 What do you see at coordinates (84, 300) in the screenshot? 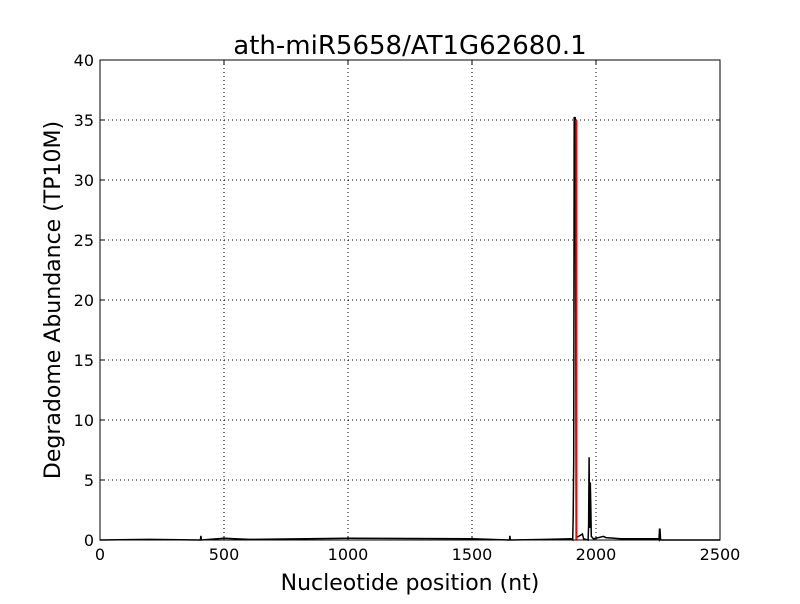
I see `y-tick-label: 20` at bounding box center [84, 300].